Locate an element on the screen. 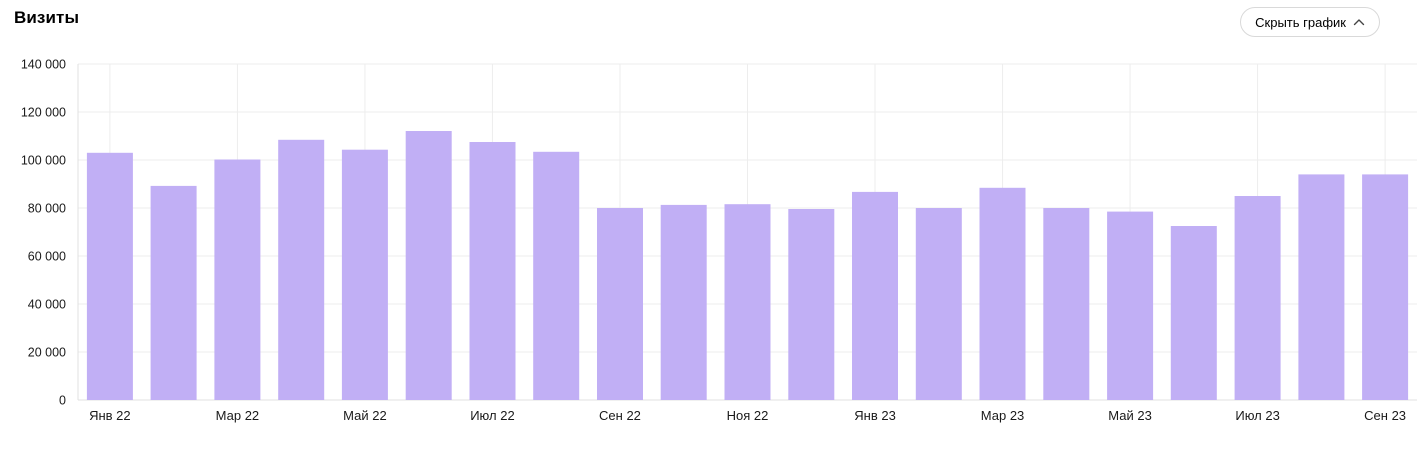  y-axis-tick-label: 20 000 is located at coordinates (47, 353).